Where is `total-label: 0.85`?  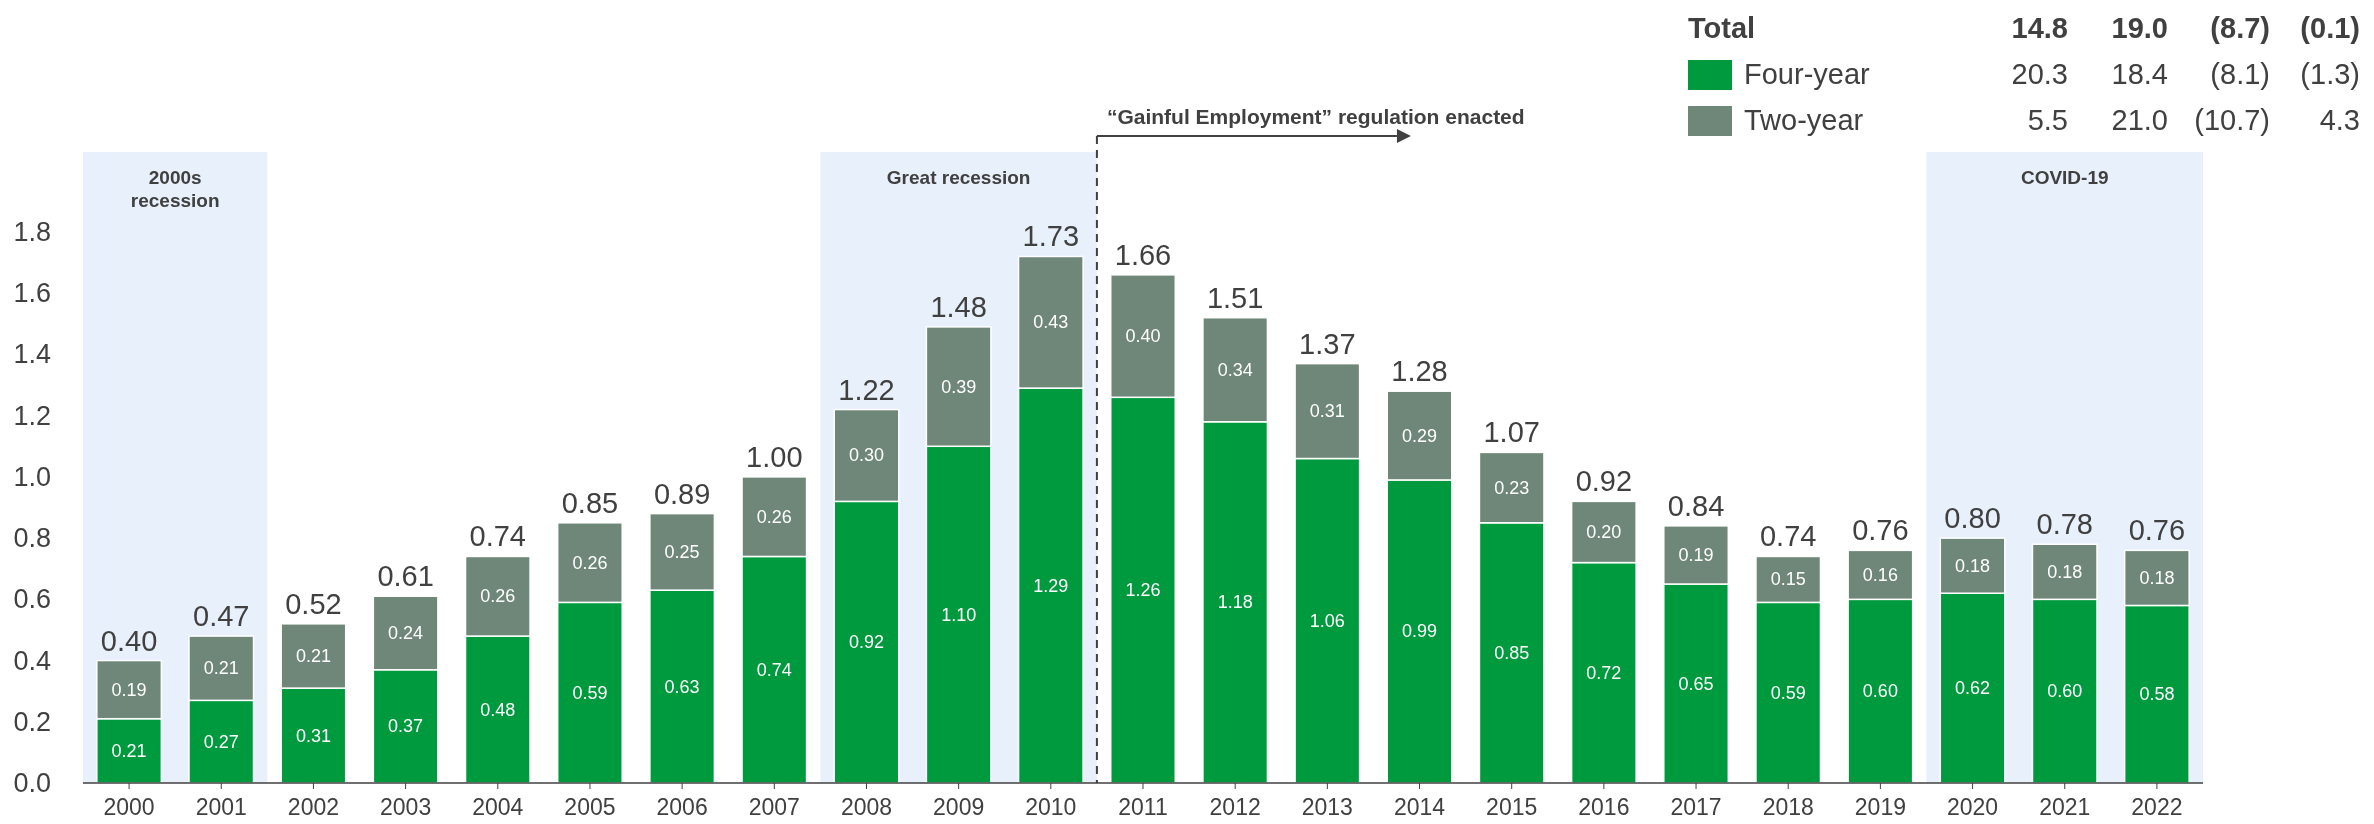
total-label: 0.85 is located at coordinates (590, 502).